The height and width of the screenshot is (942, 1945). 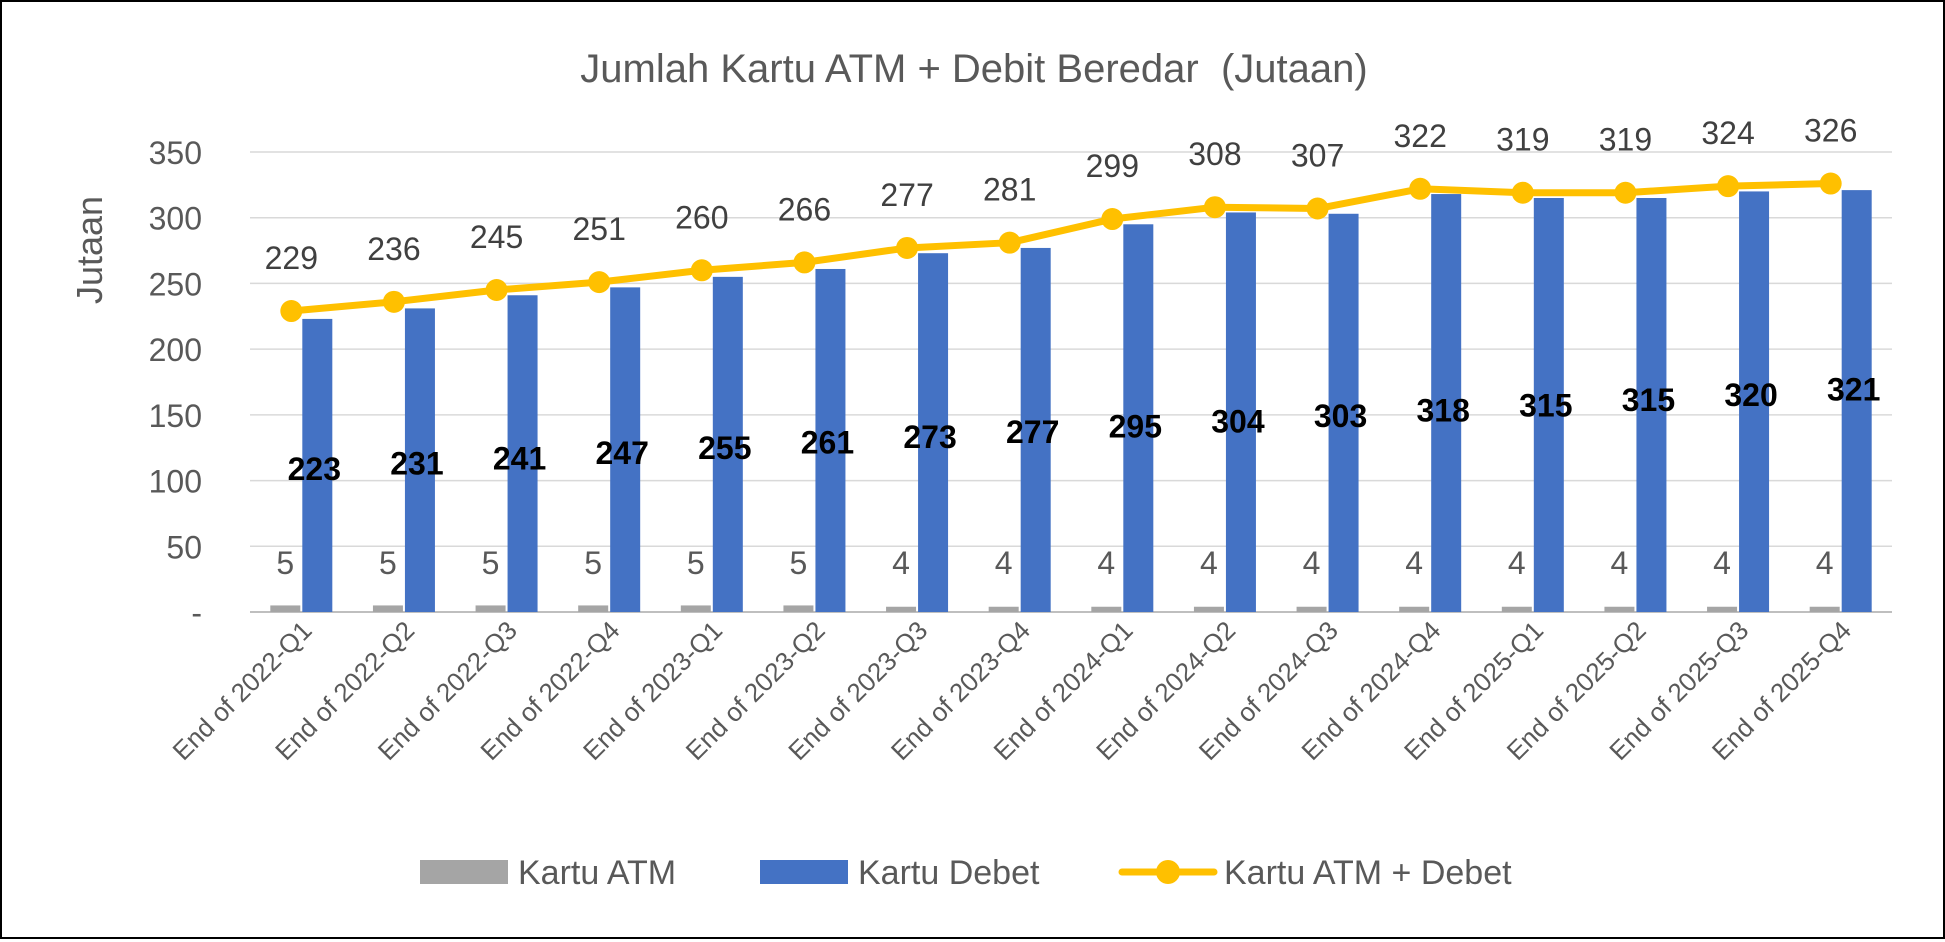 What do you see at coordinates (1112, 166) in the screenshot?
I see `data-label-kartu-atm-debet: 299` at bounding box center [1112, 166].